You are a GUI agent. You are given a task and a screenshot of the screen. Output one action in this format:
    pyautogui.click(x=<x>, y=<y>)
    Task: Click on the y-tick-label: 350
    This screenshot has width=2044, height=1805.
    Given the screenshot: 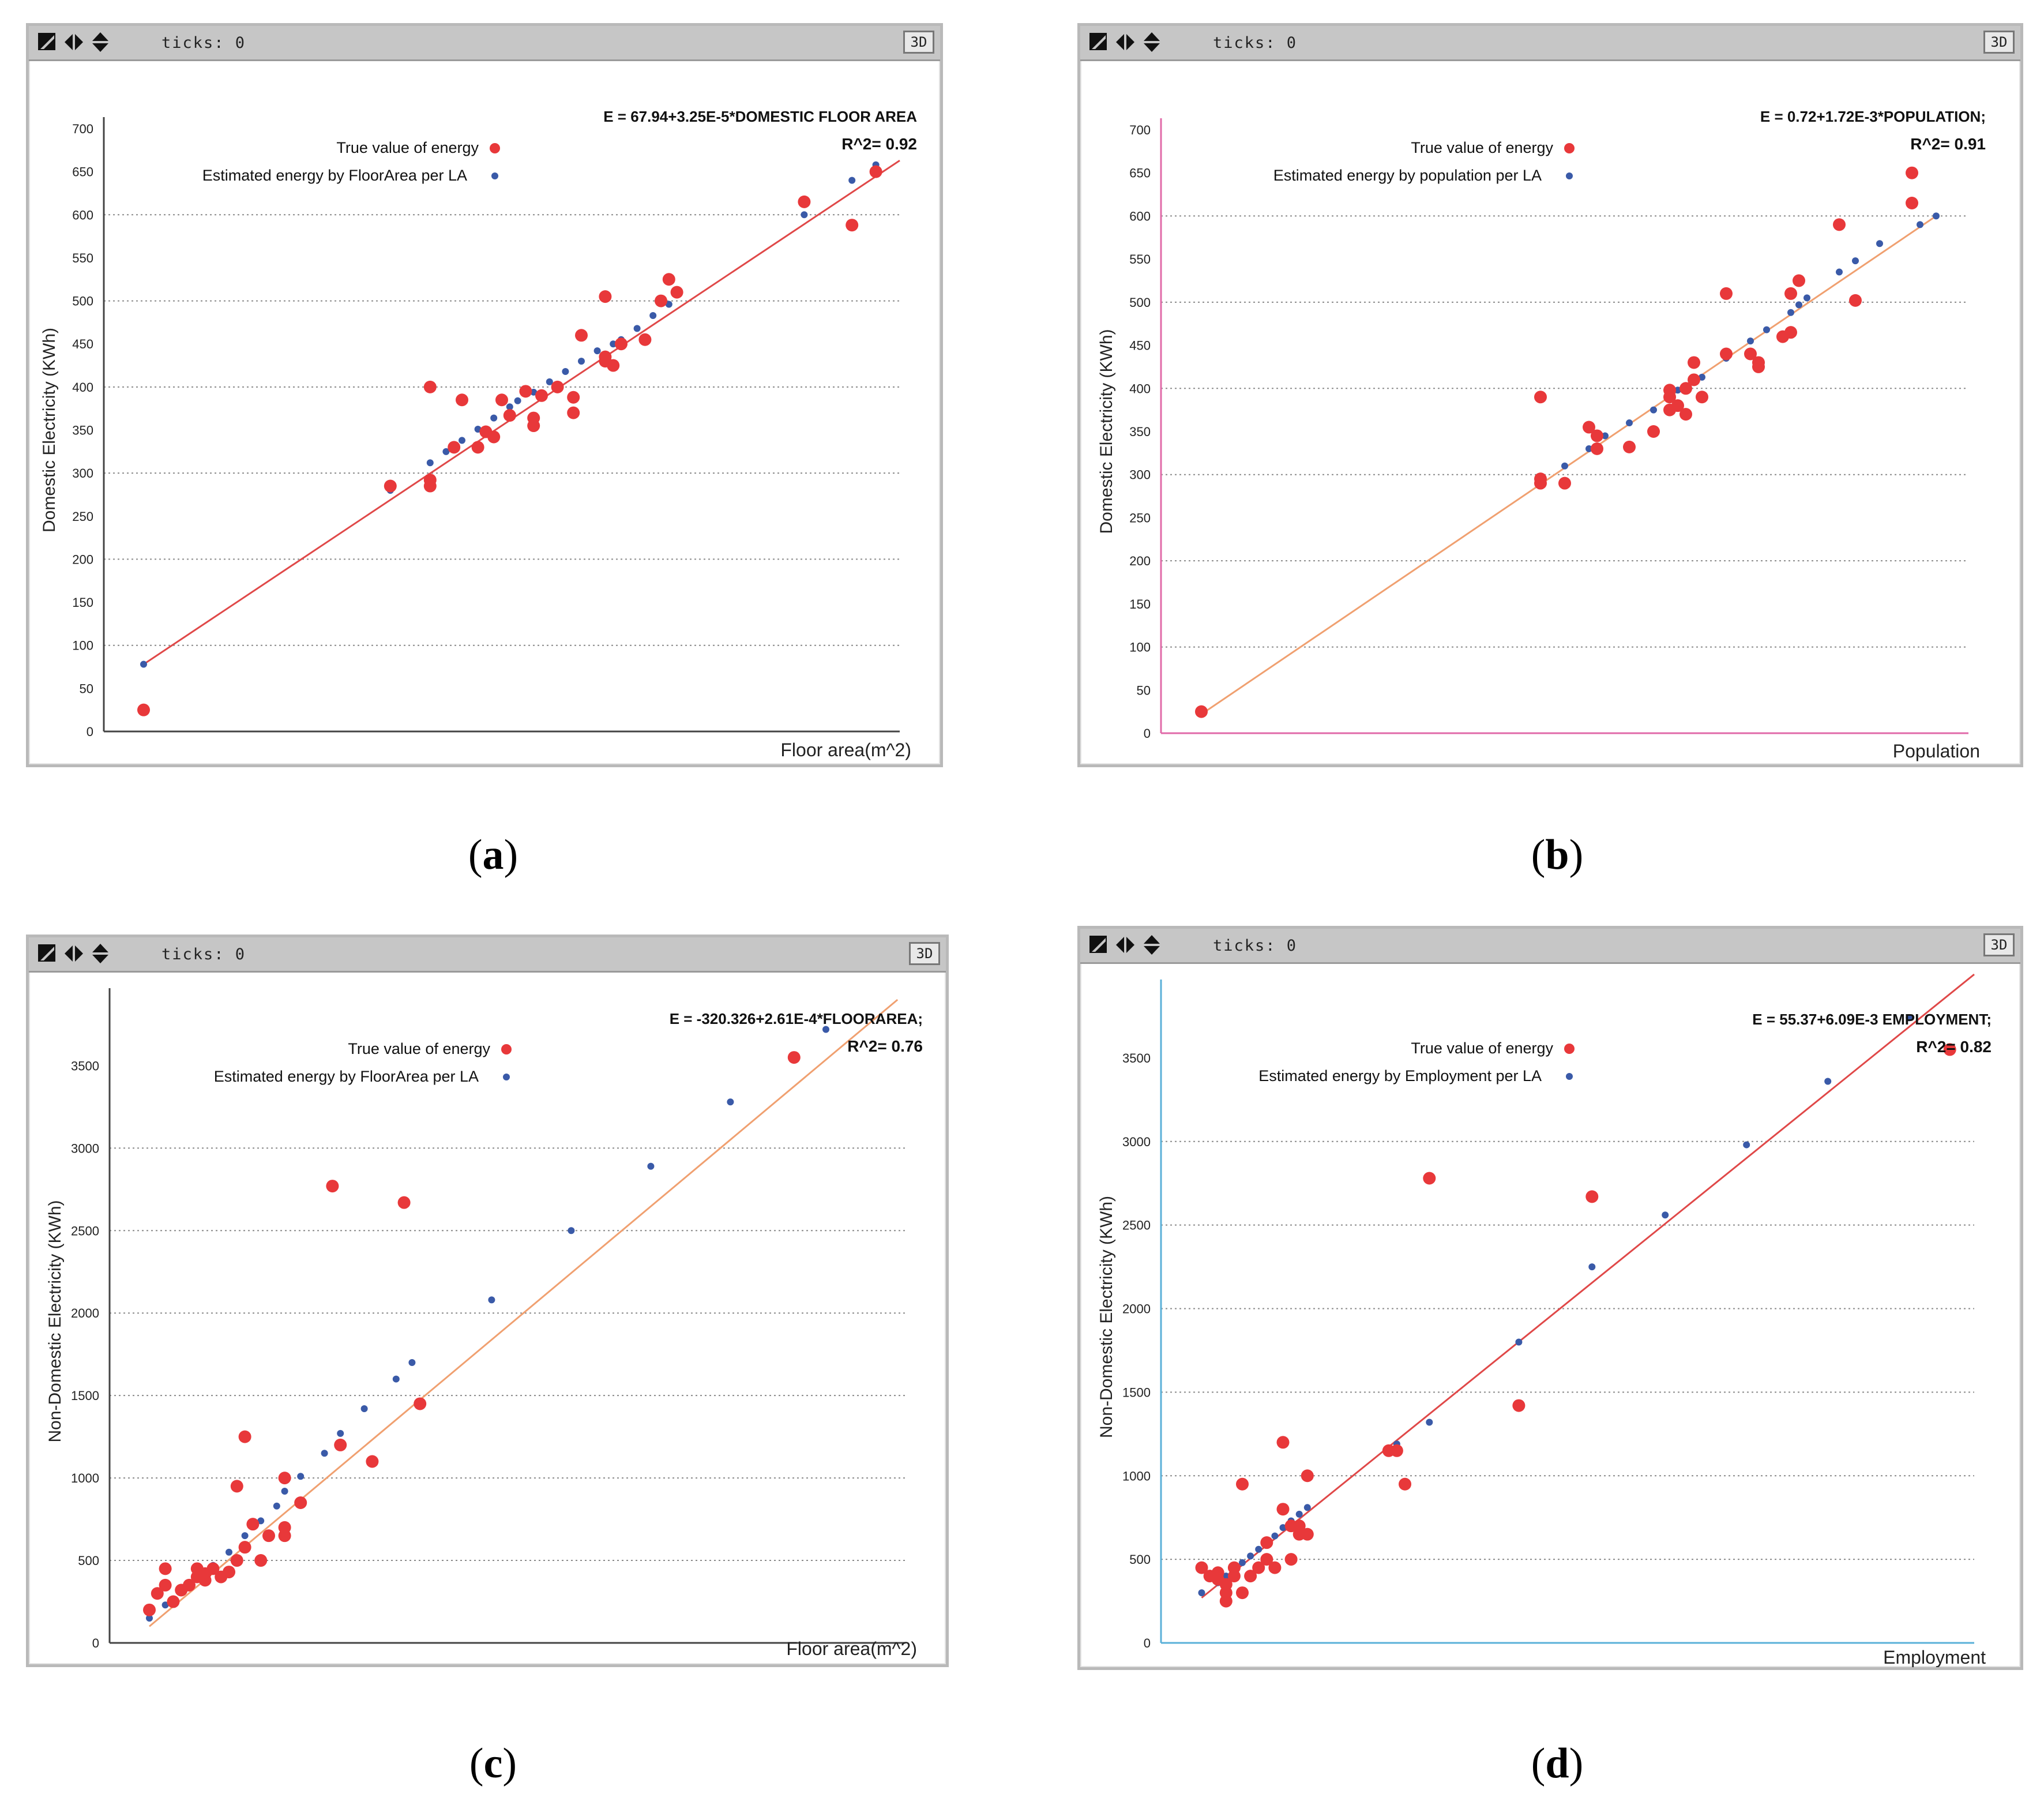 What is the action you would take?
    pyautogui.click(x=1140, y=432)
    